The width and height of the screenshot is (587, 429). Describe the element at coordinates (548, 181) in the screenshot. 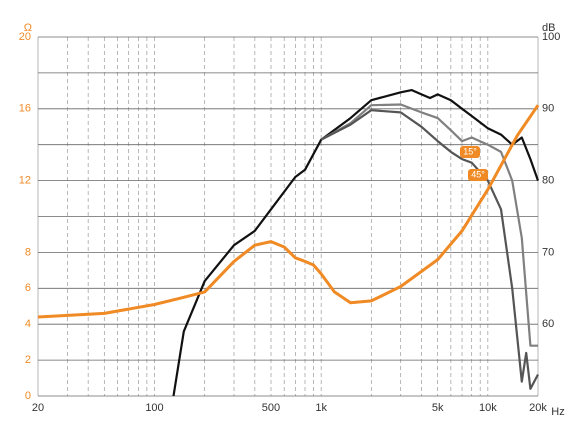

I see `y2-tick-label: 80` at that location.